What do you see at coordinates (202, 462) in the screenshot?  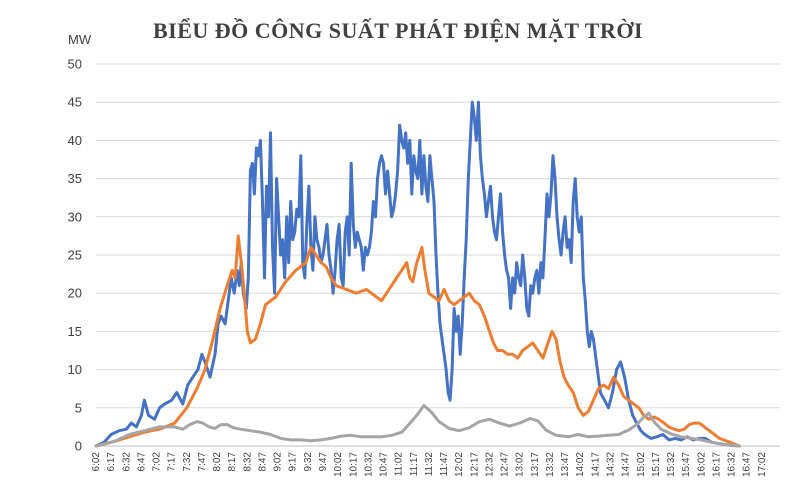 I see `x-tick-label: 7:47` at bounding box center [202, 462].